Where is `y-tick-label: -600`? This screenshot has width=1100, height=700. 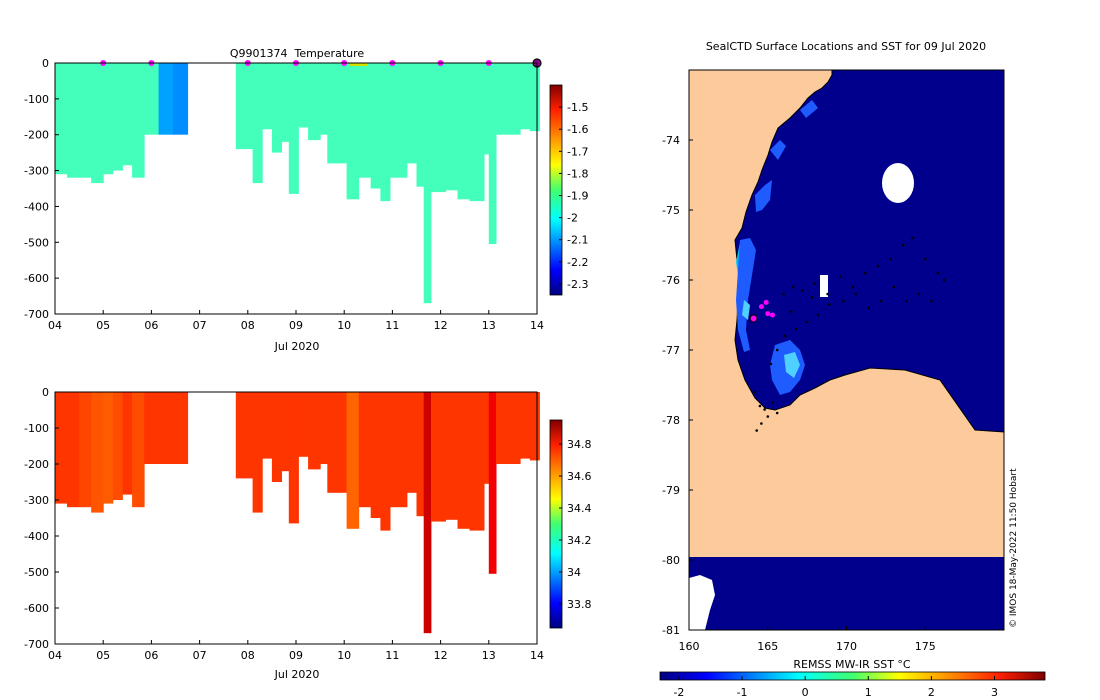 y-tick-label: -600 is located at coordinates (36, 278).